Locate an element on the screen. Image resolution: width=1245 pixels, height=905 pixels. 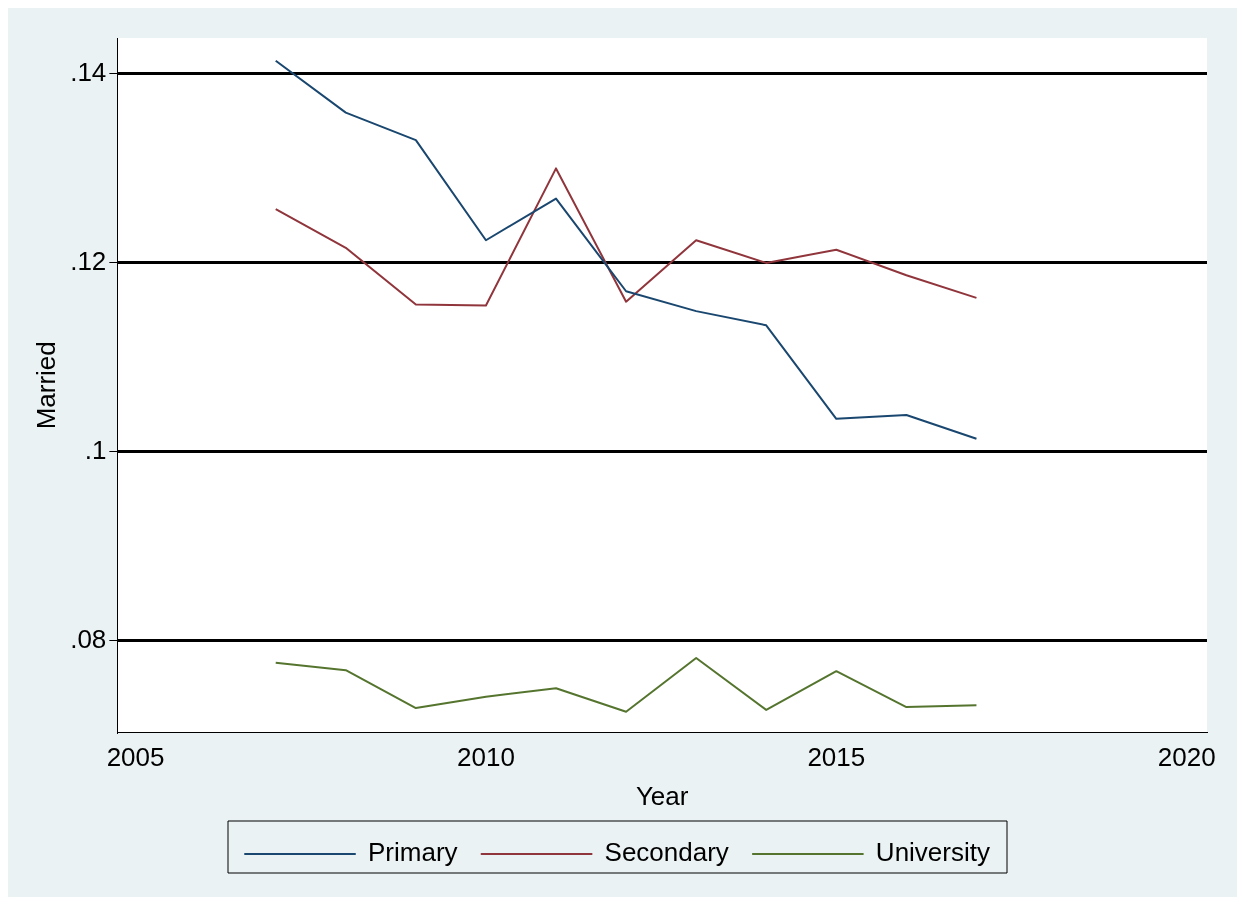
x-tick-label: 2020 is located at coordinates (1186, 757).